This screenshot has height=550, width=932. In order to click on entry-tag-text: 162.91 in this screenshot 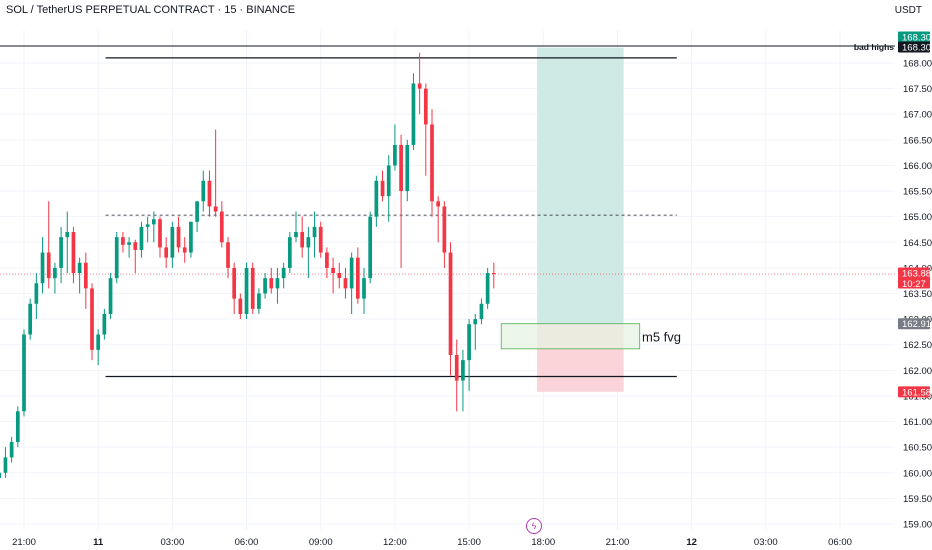, I will do `click(916, 324)`.